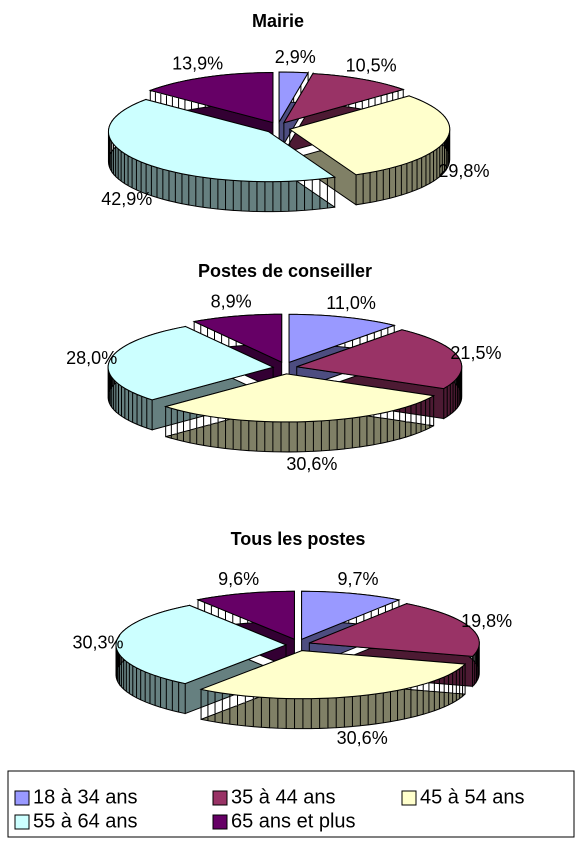 The image size is (578, 841). I want to click on chart-title: Mairie, so click(278, 21).